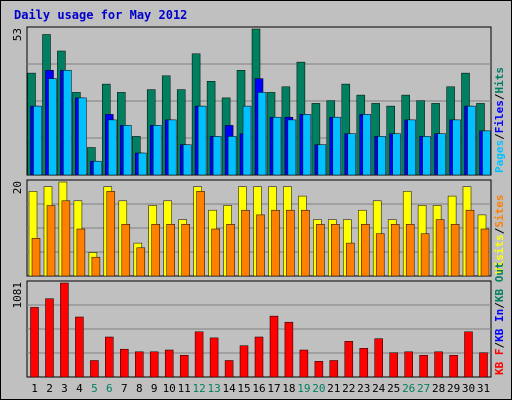  What do you see at coordinates (34, 388) in the screenshot?
I see `x-tick-label-1: 1` at bounding box center [34, 388].